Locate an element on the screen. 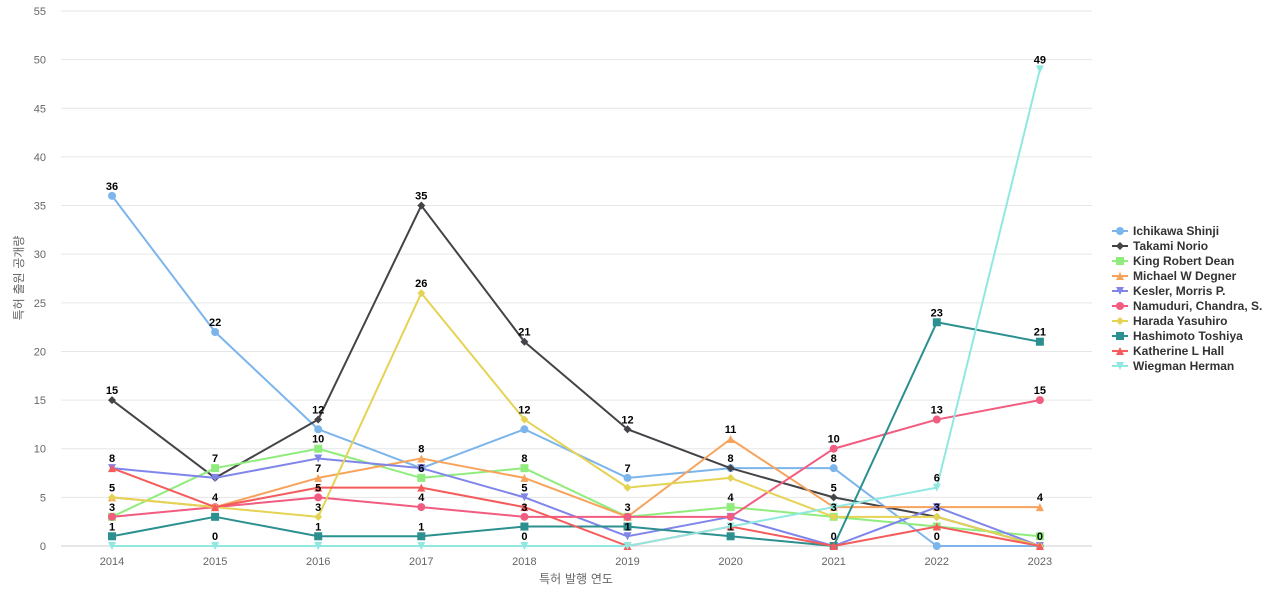  legend-item: Ichikawa Shinji is located at coordinates (1165, 231).